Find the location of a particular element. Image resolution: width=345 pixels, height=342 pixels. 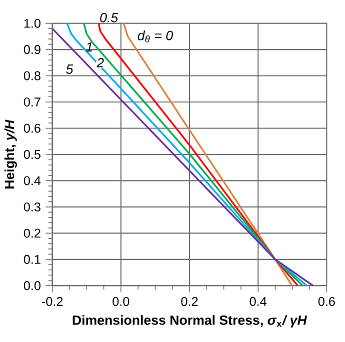

y-tick-label: 0.3 is located at coordinates (32, 207).